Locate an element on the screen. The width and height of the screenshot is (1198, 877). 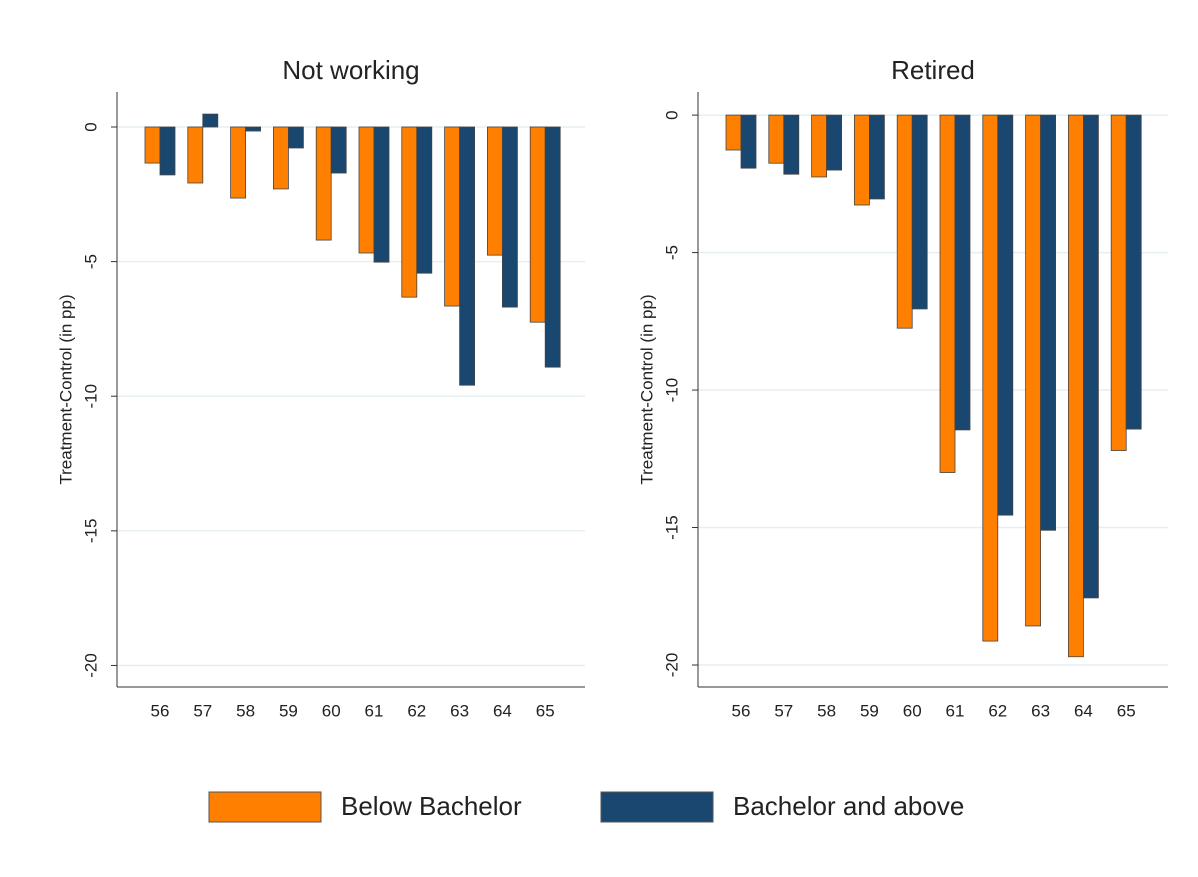
legend-label: Bachelor and above is located at coordinates (848, 806).